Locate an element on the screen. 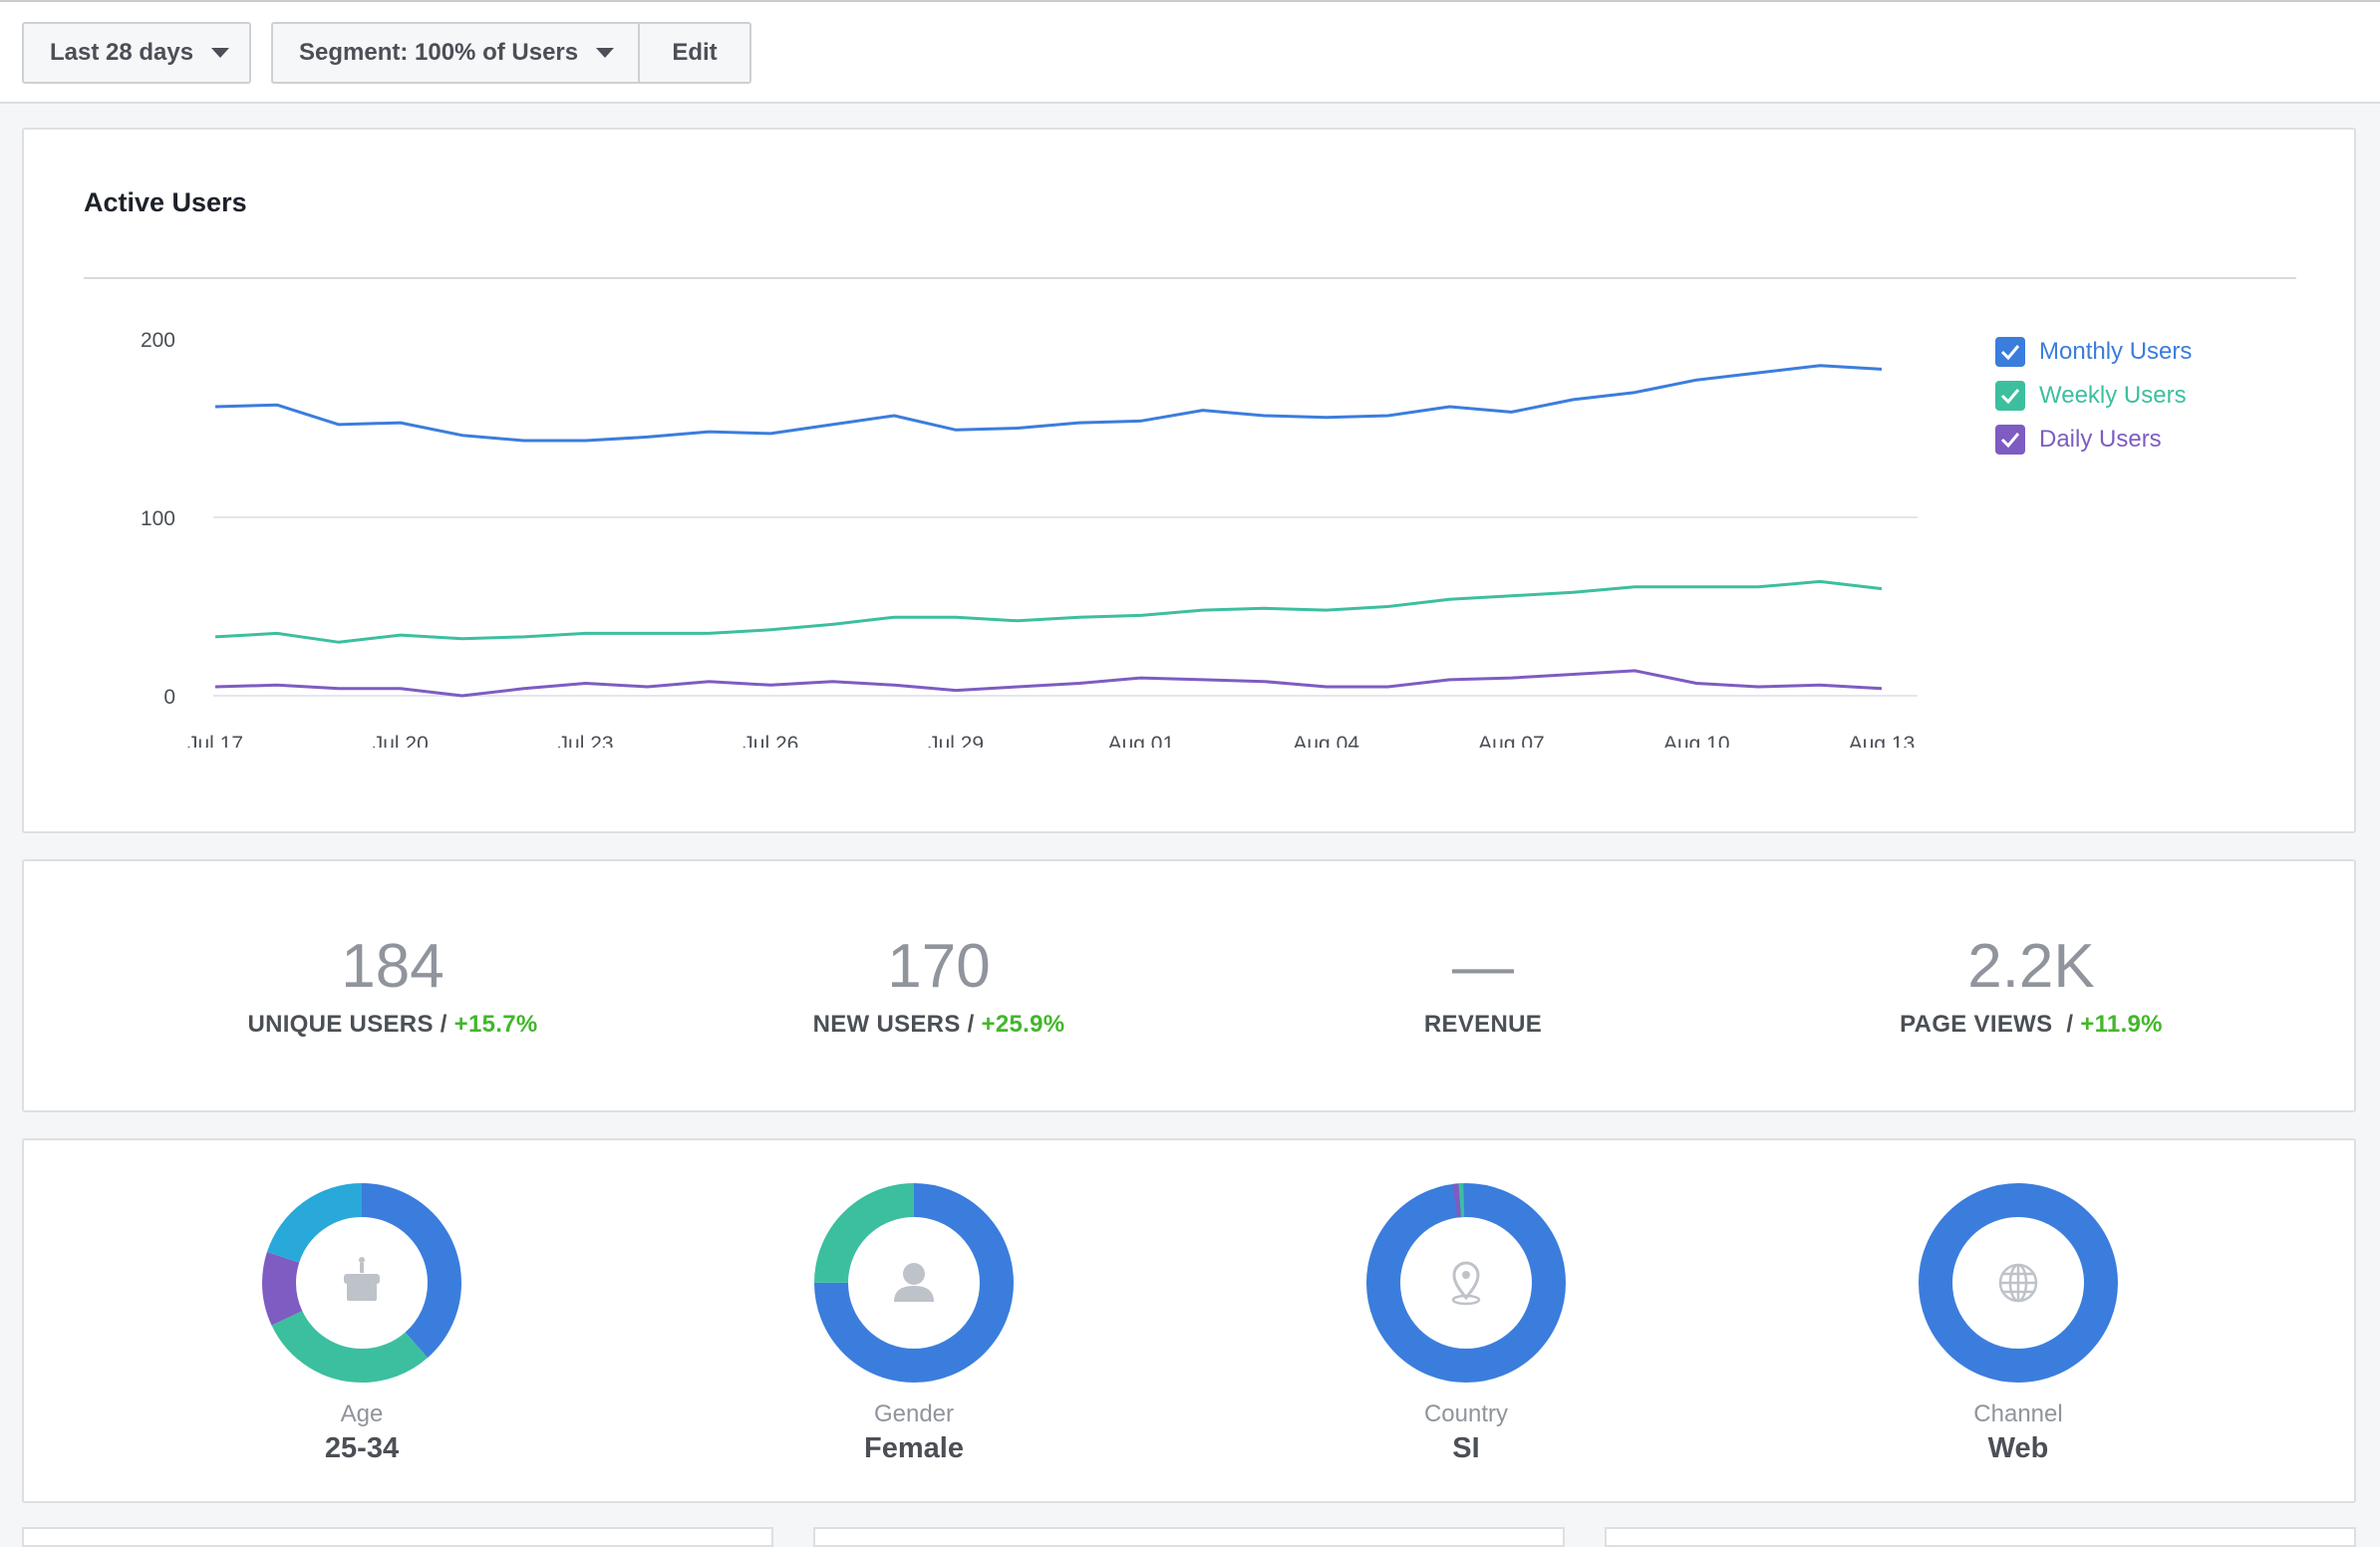 The width and height of the screenshot is (2380, 1547). stat-page-views: 2.2K PAGE VIEWS / +11.9% is located at coordinates (2031, 985).